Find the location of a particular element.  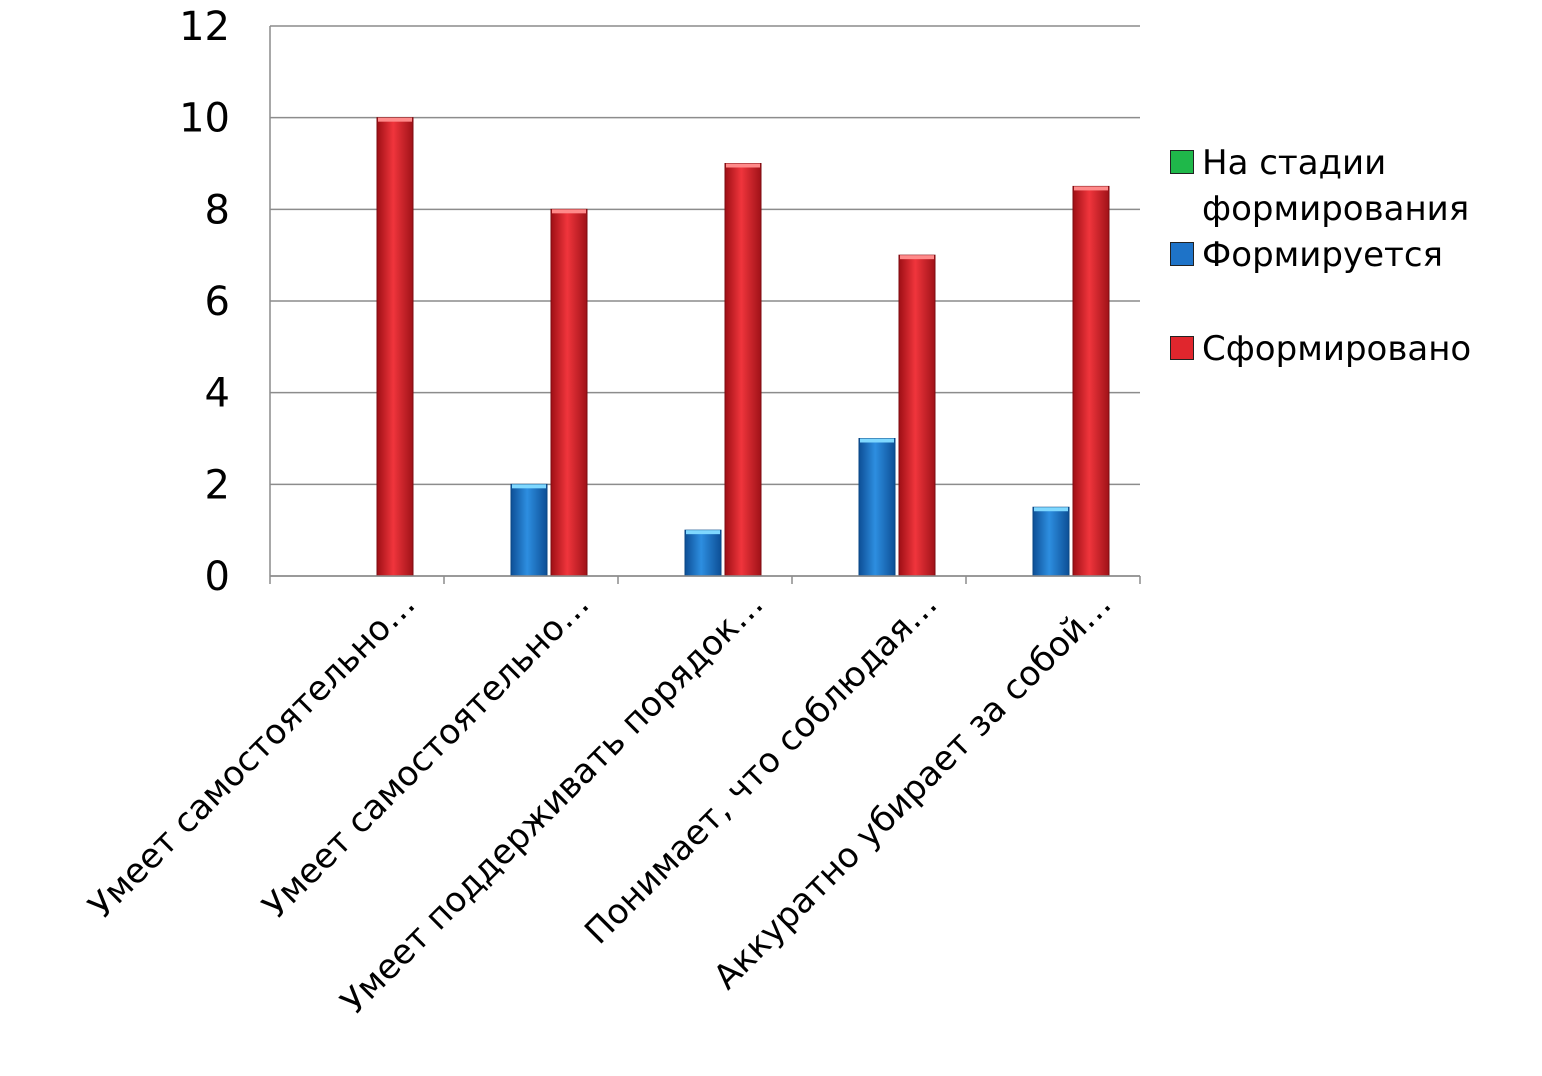

y-axis: 0 2 4 6 8 10 12 is located at coordinates (225, 302).